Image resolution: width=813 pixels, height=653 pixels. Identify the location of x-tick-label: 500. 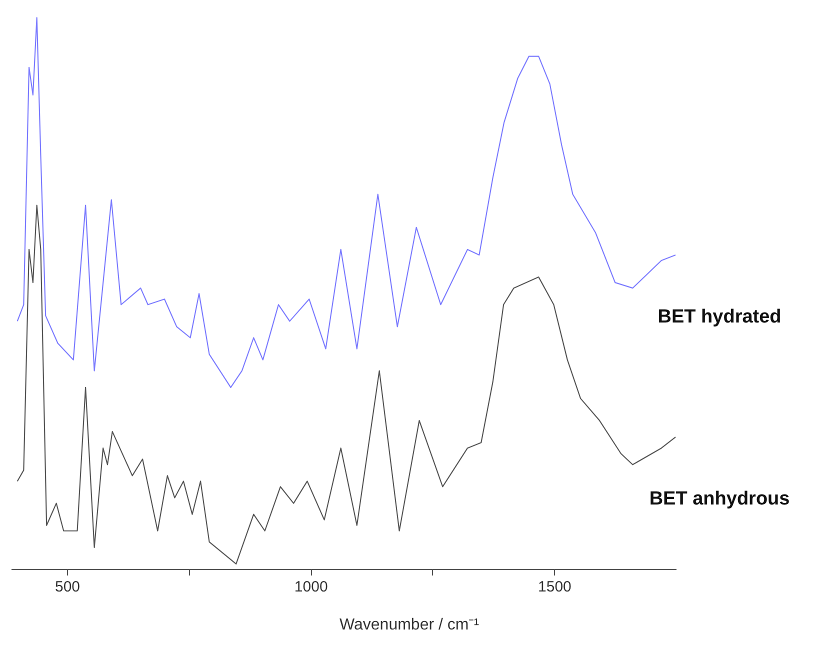
(67, 587).